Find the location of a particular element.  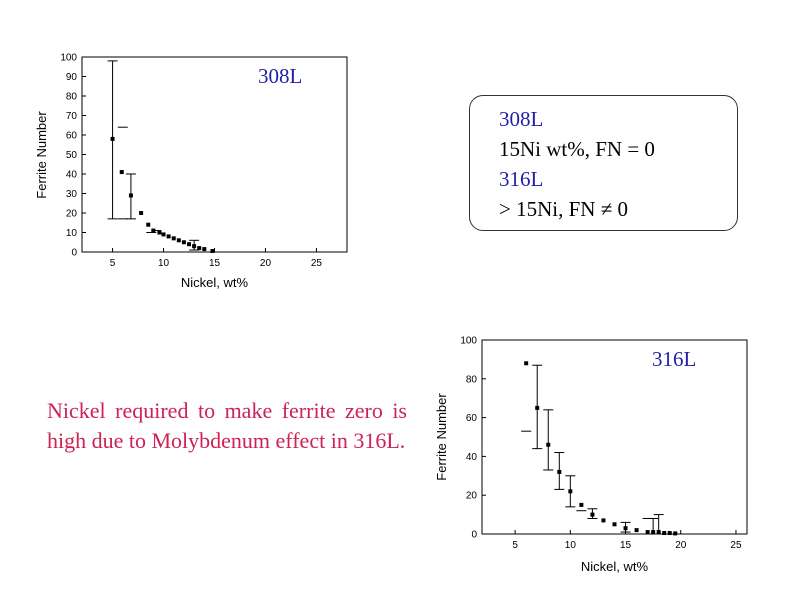

y-tick-label: 50 is located at coordinates (72, 155).